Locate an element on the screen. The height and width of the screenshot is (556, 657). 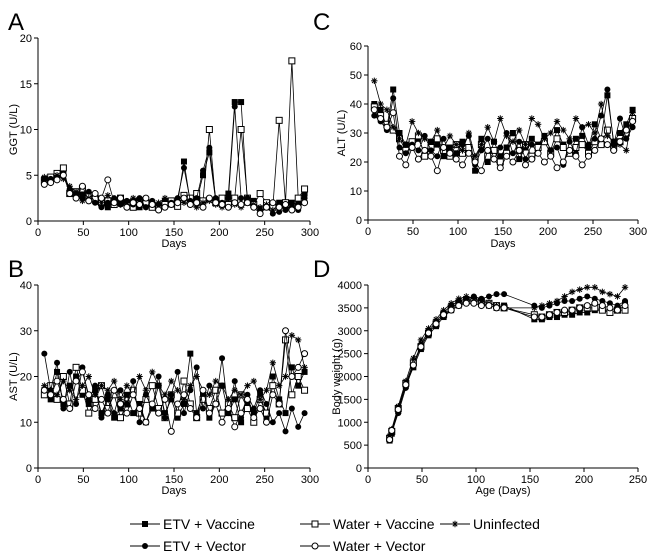
series-line is located at coordinates (507, 371).